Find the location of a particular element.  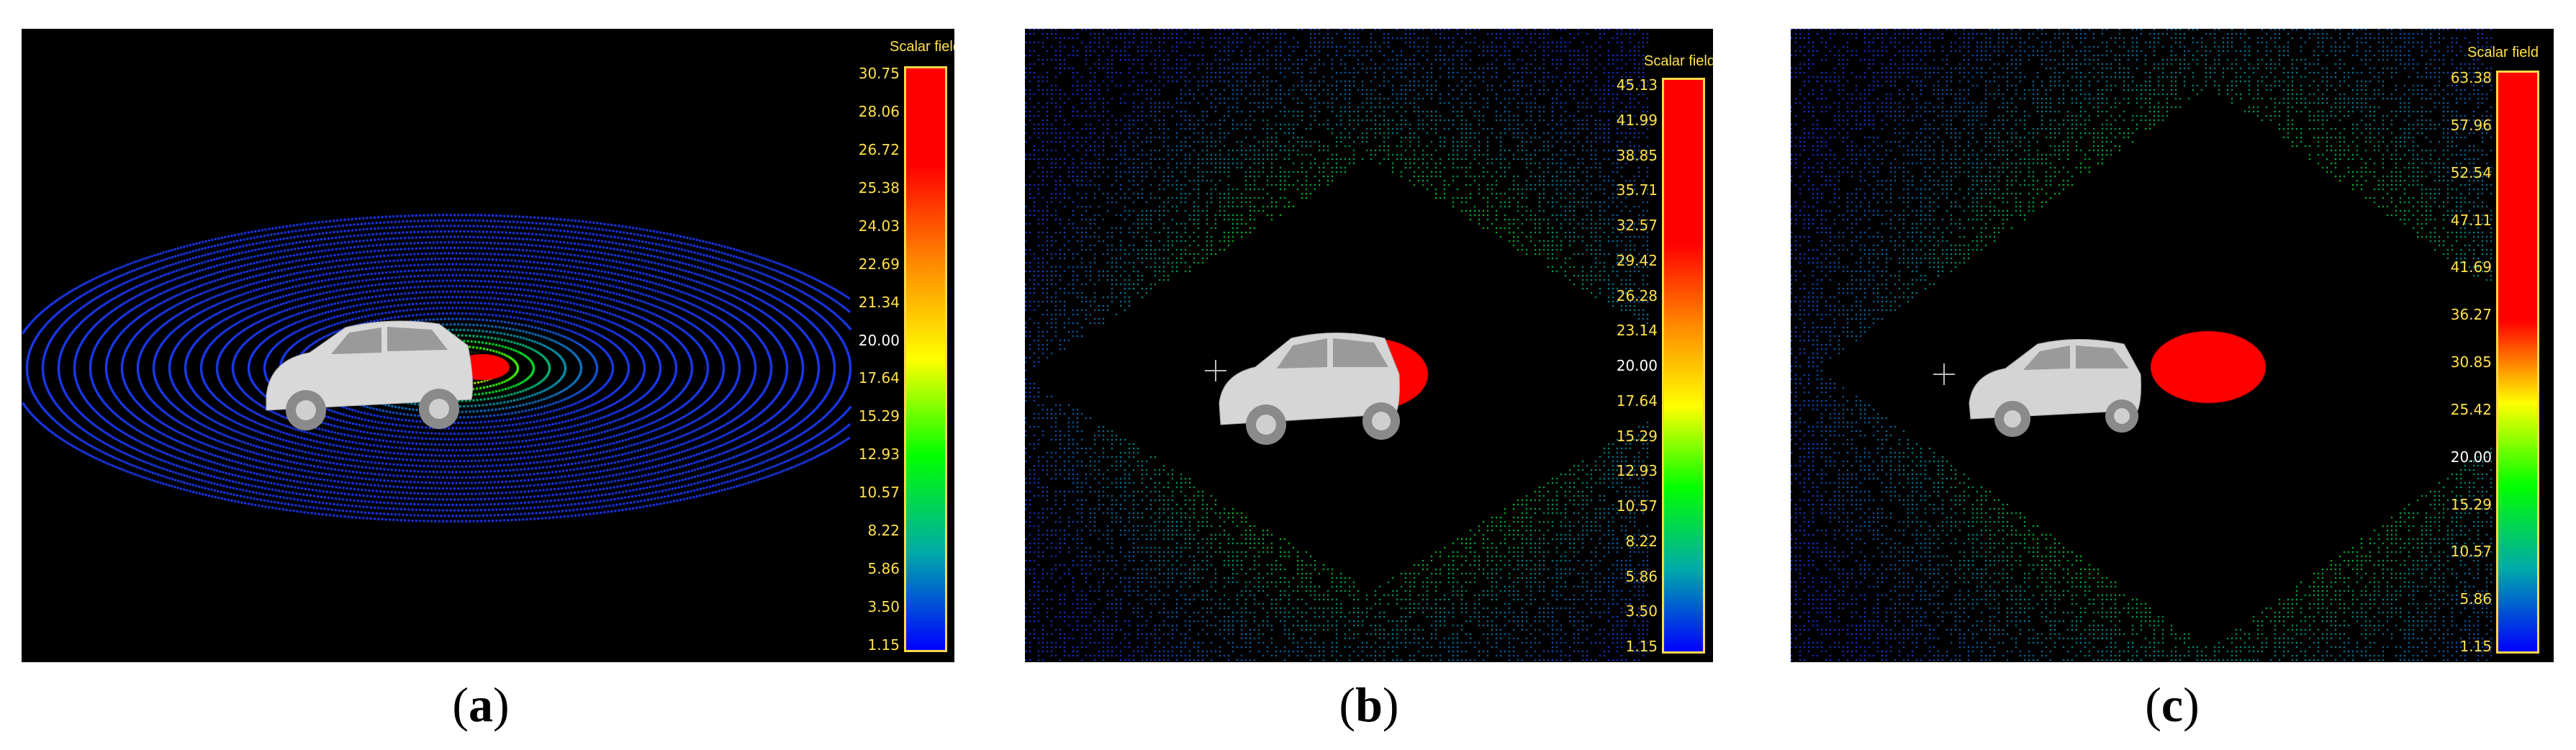

scale-tick: 30.75 is located at coordinates (867, 73).